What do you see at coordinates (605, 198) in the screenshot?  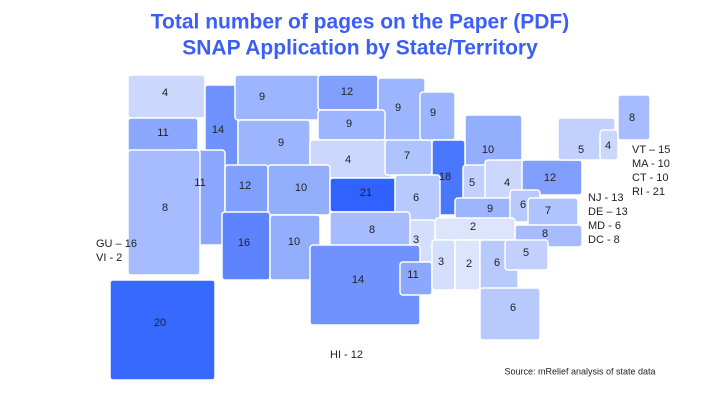 I see `callout: NJ - 13` at bounding box center [605, 198].